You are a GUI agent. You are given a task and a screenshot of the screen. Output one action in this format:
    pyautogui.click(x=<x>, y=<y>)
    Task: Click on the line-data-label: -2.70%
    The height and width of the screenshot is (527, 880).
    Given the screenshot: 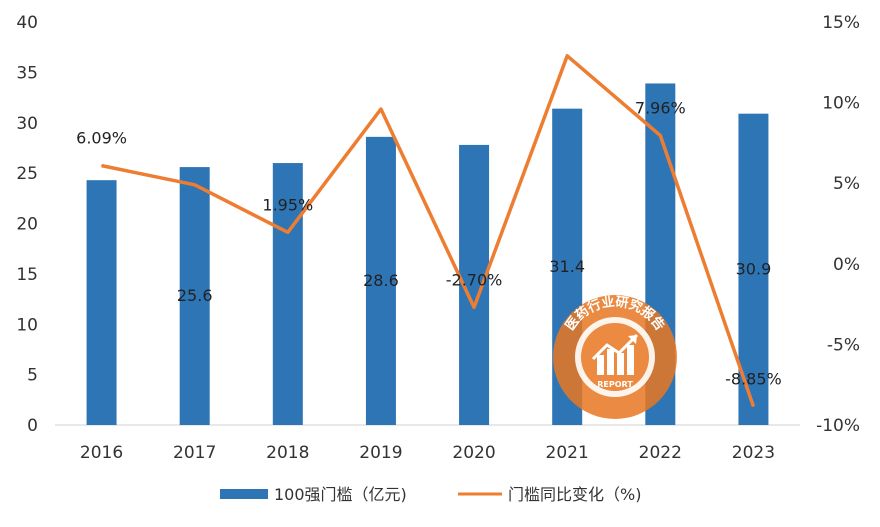 What is the action you would take?
    pyautogui.click(x=474, y=279)
    